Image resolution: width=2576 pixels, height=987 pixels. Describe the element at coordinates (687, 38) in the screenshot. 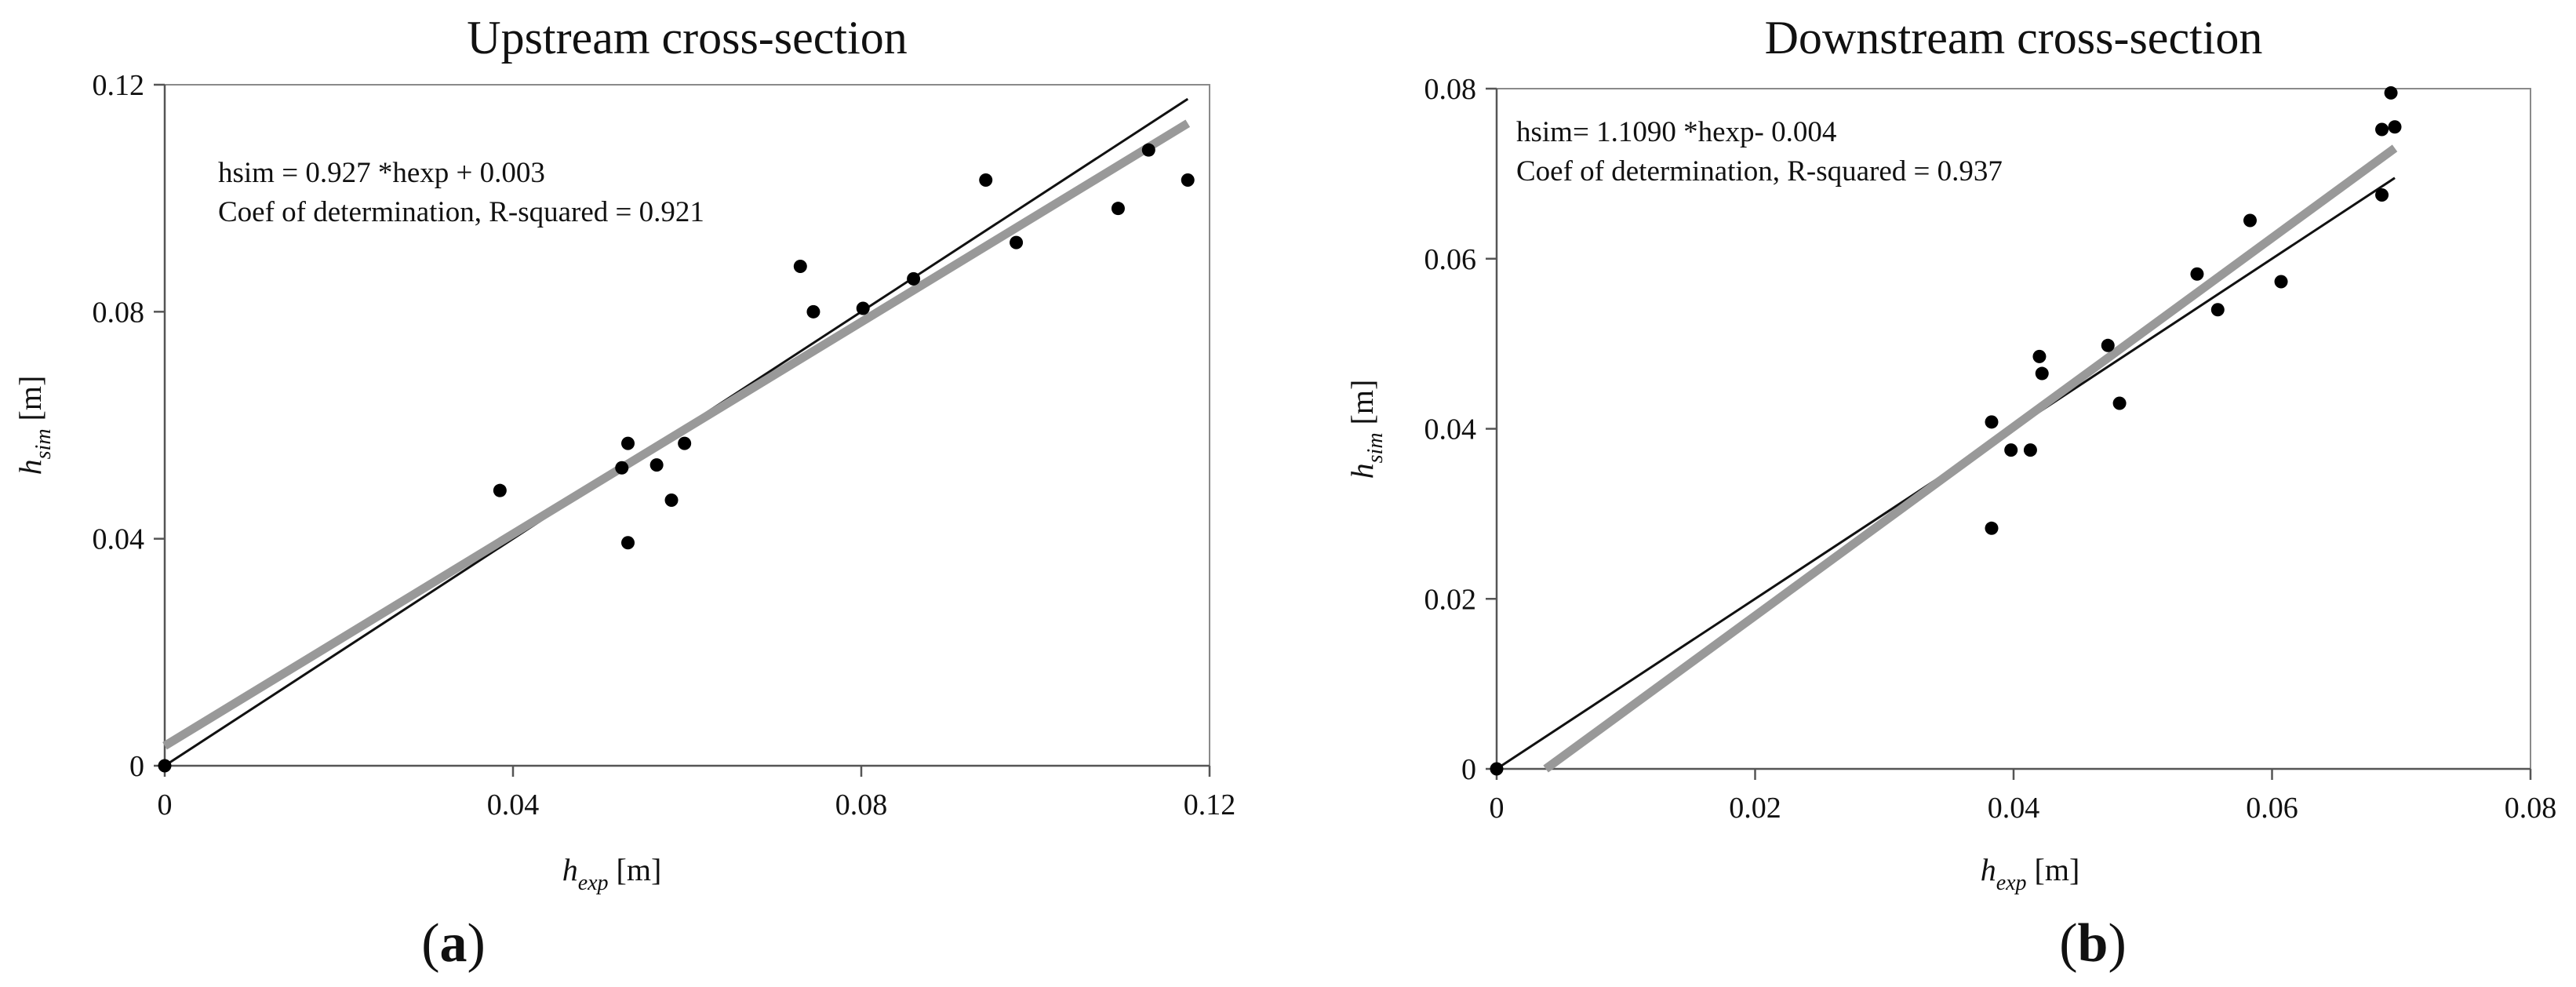

I see `chart-title: Upstream cross-section` at that location.